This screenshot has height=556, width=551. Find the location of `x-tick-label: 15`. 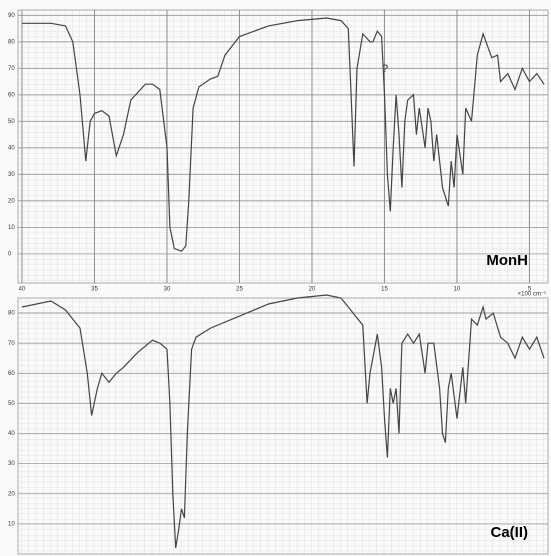

x-tick-label: 15 is located at coordinates (384, 290).